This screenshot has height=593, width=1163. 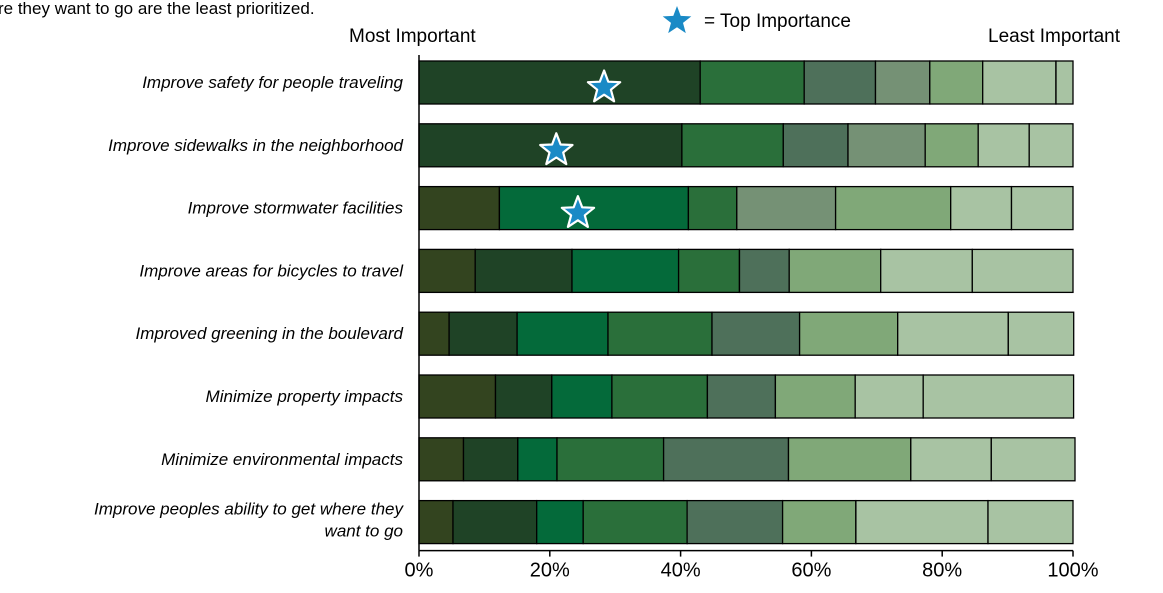 I want to click on category-label-line: Improved greening in the boulevard, so click(x=270, y=333).